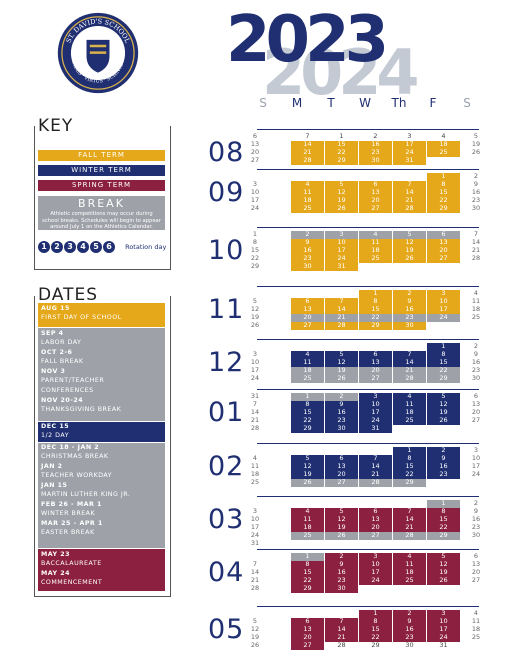 The height and width of the screenshot is (663, 512). I want to click on month-label-11: 11, so click(226, 309).